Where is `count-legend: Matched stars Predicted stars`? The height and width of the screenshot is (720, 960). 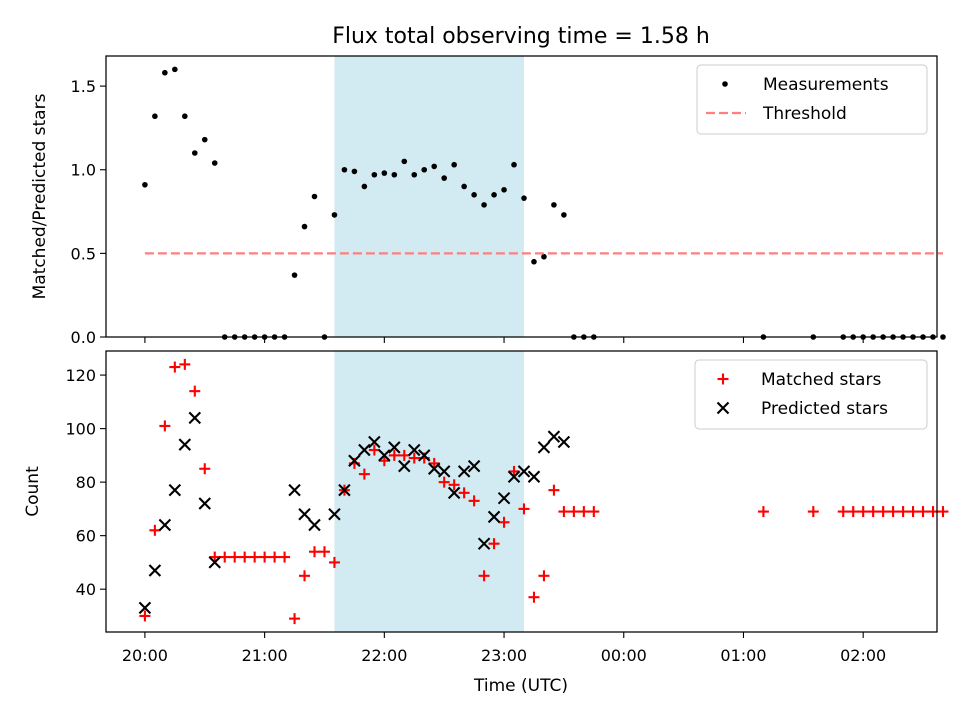 count-legend: Matched stars Predicted stars is located at coordinates (811, 394).